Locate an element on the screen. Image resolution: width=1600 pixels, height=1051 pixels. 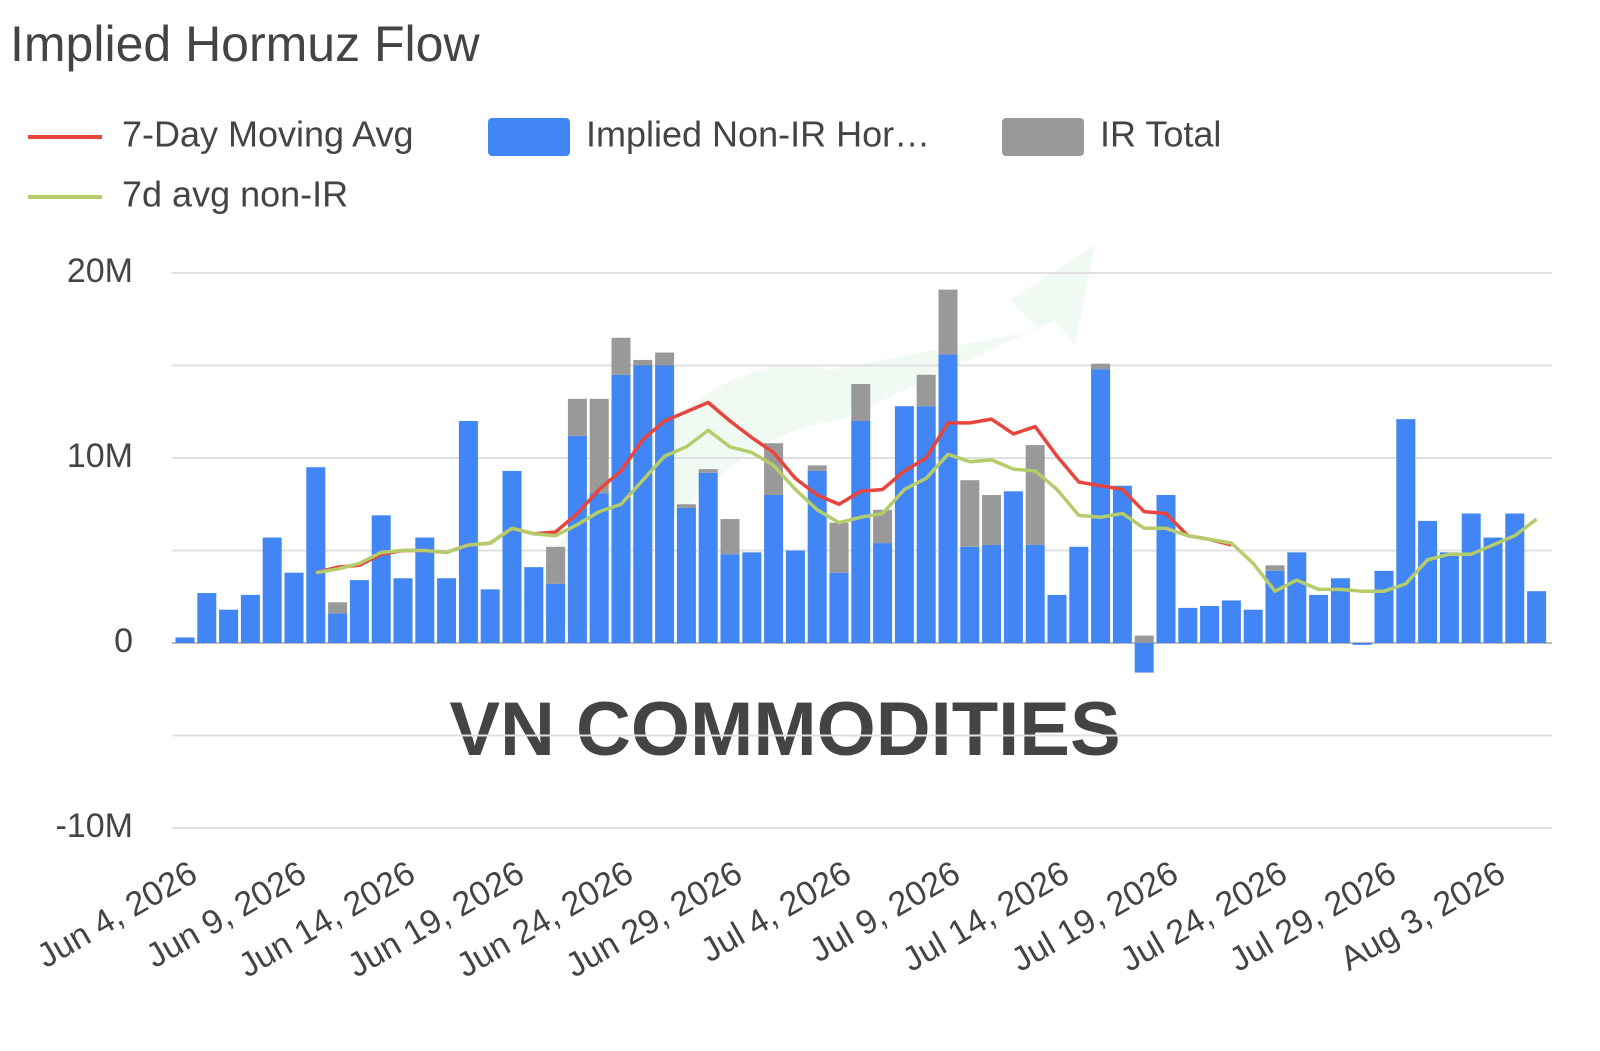
watermark: VN COMMODITIES is located at coordinates (784, 729).